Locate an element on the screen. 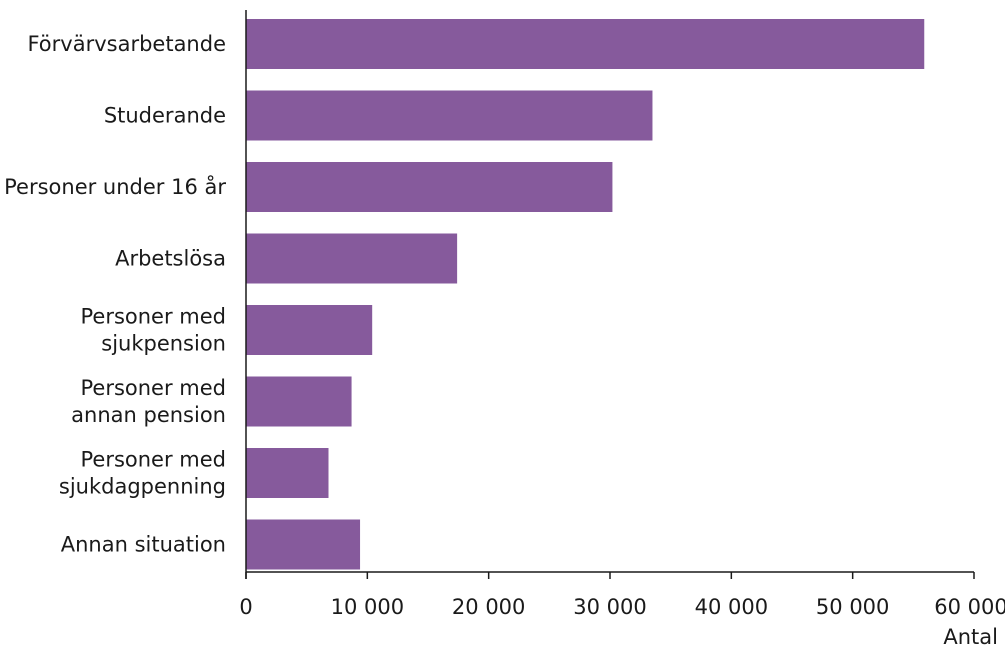 This screenshot has width=1005, height=650. category-label-1: Studerande is located at coordinates (165, 116).